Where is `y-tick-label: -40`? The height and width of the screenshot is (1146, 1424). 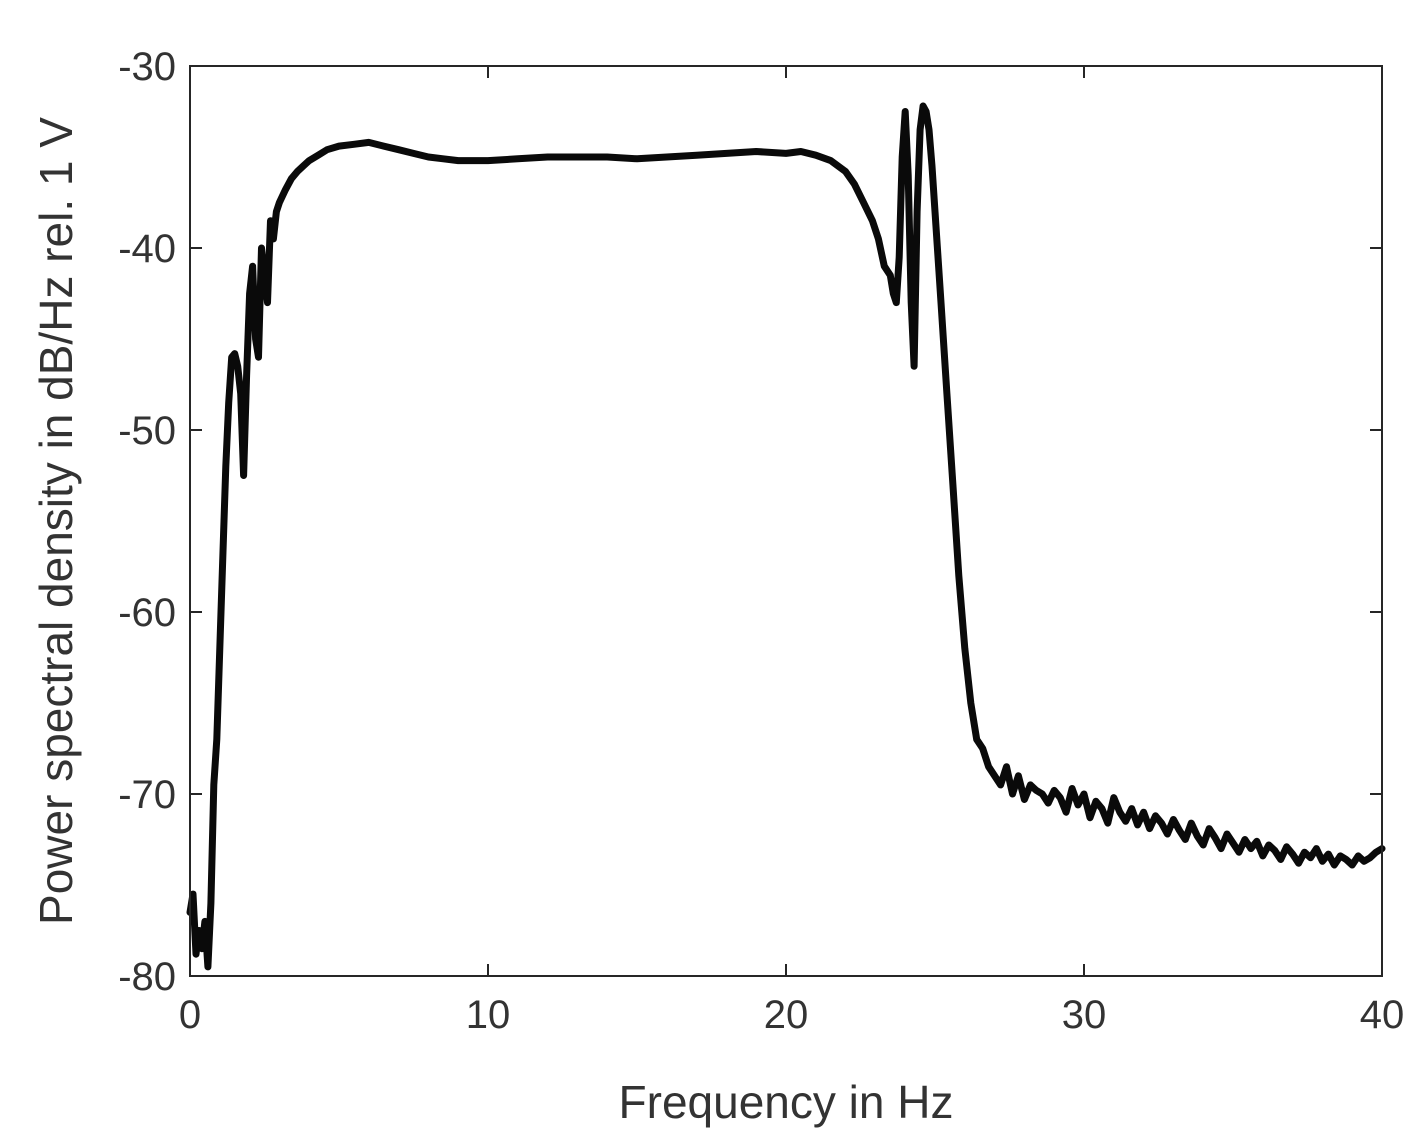 y-tick-label: -40 is located at coordinates (147, 249).